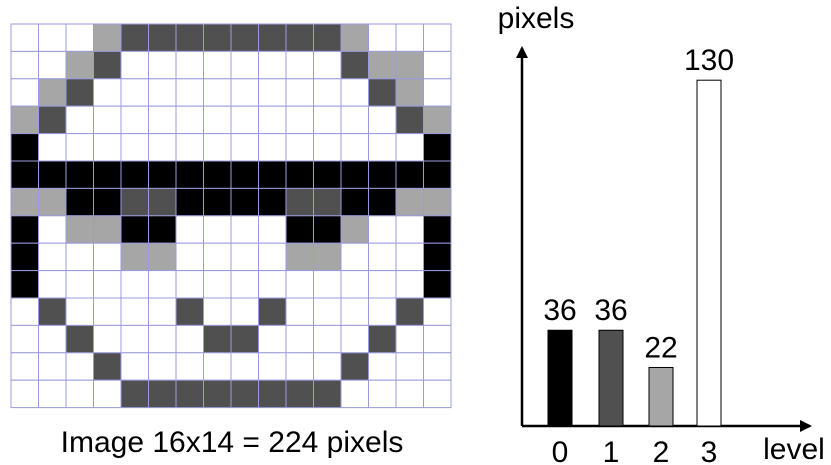 The height and width of the screenshot is (465, 831). Describe the element at coordinates (536, 18) in the screenshot. I see `y-axis-label: pixels` at that location.